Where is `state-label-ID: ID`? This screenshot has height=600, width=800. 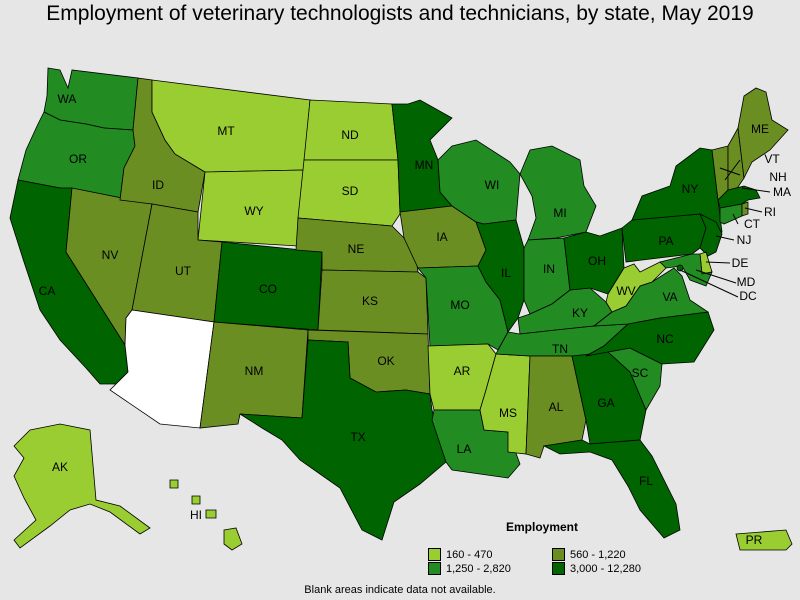
state-label-ID: ID is located at coordinates (158, 185).